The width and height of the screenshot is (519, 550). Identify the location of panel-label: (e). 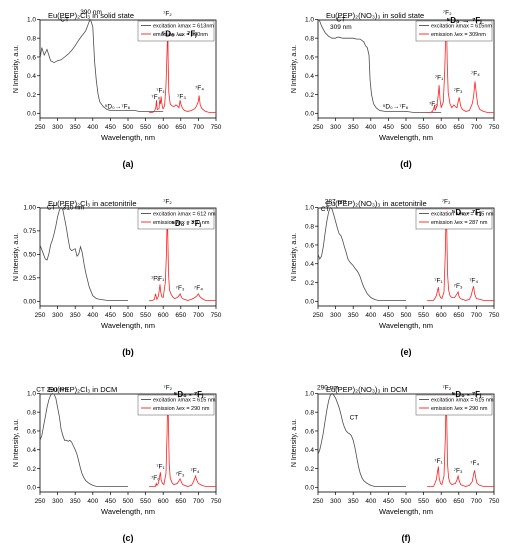
(406, 352).